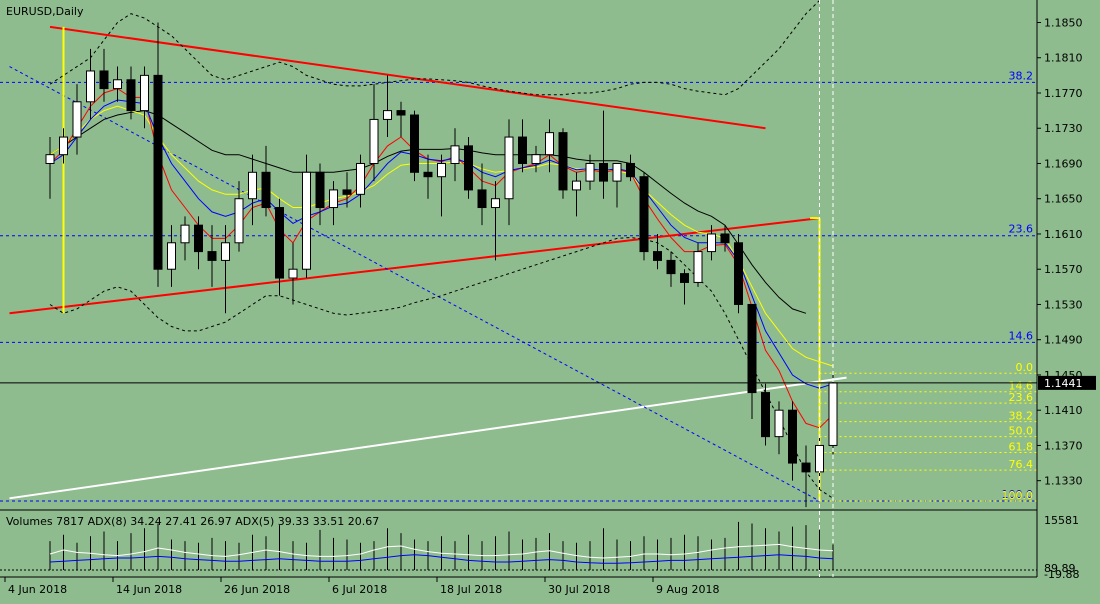 The image size is (1100, 604). I want to click on current-price-box, so click(1067, 382).